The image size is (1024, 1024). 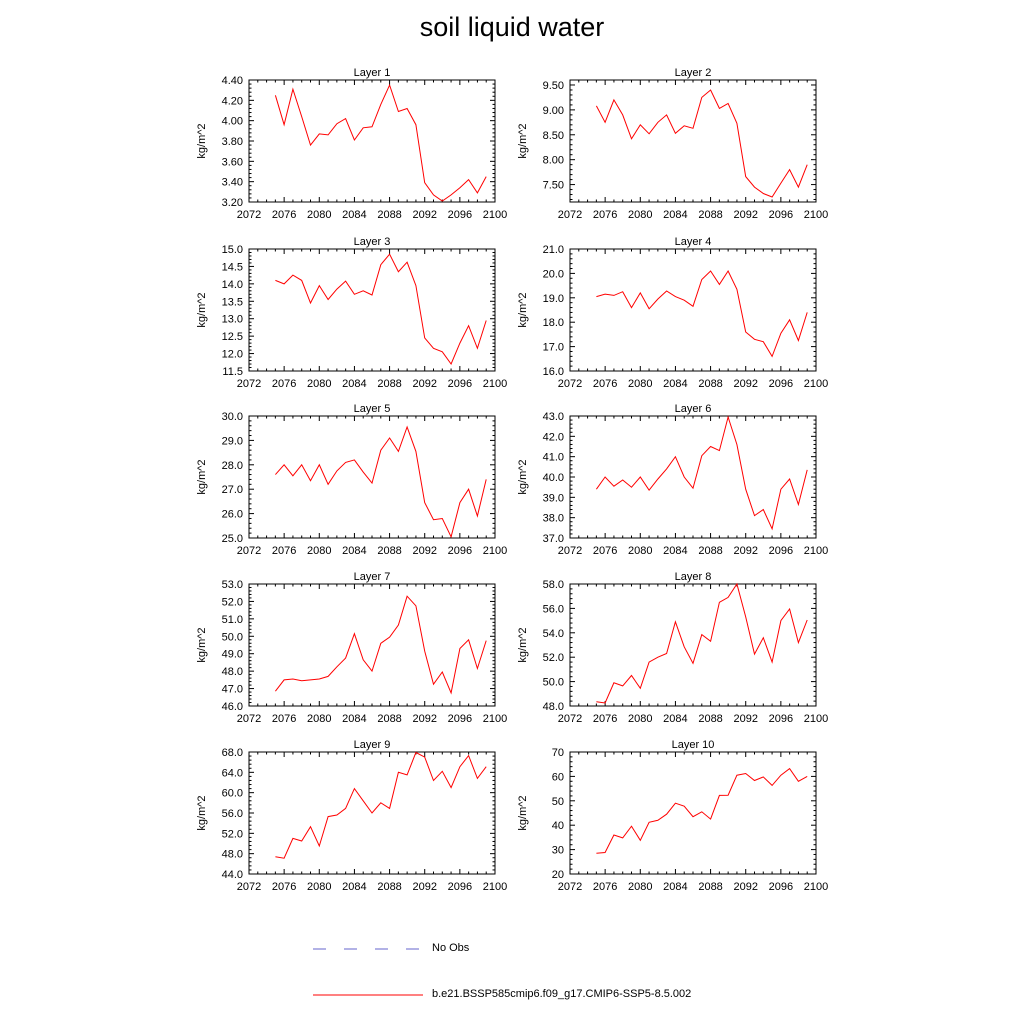 What do you see at coordinates (553, 348) in the screenshot?
I see `y-tick-label: 17.0` at bounding box center [553, 348].